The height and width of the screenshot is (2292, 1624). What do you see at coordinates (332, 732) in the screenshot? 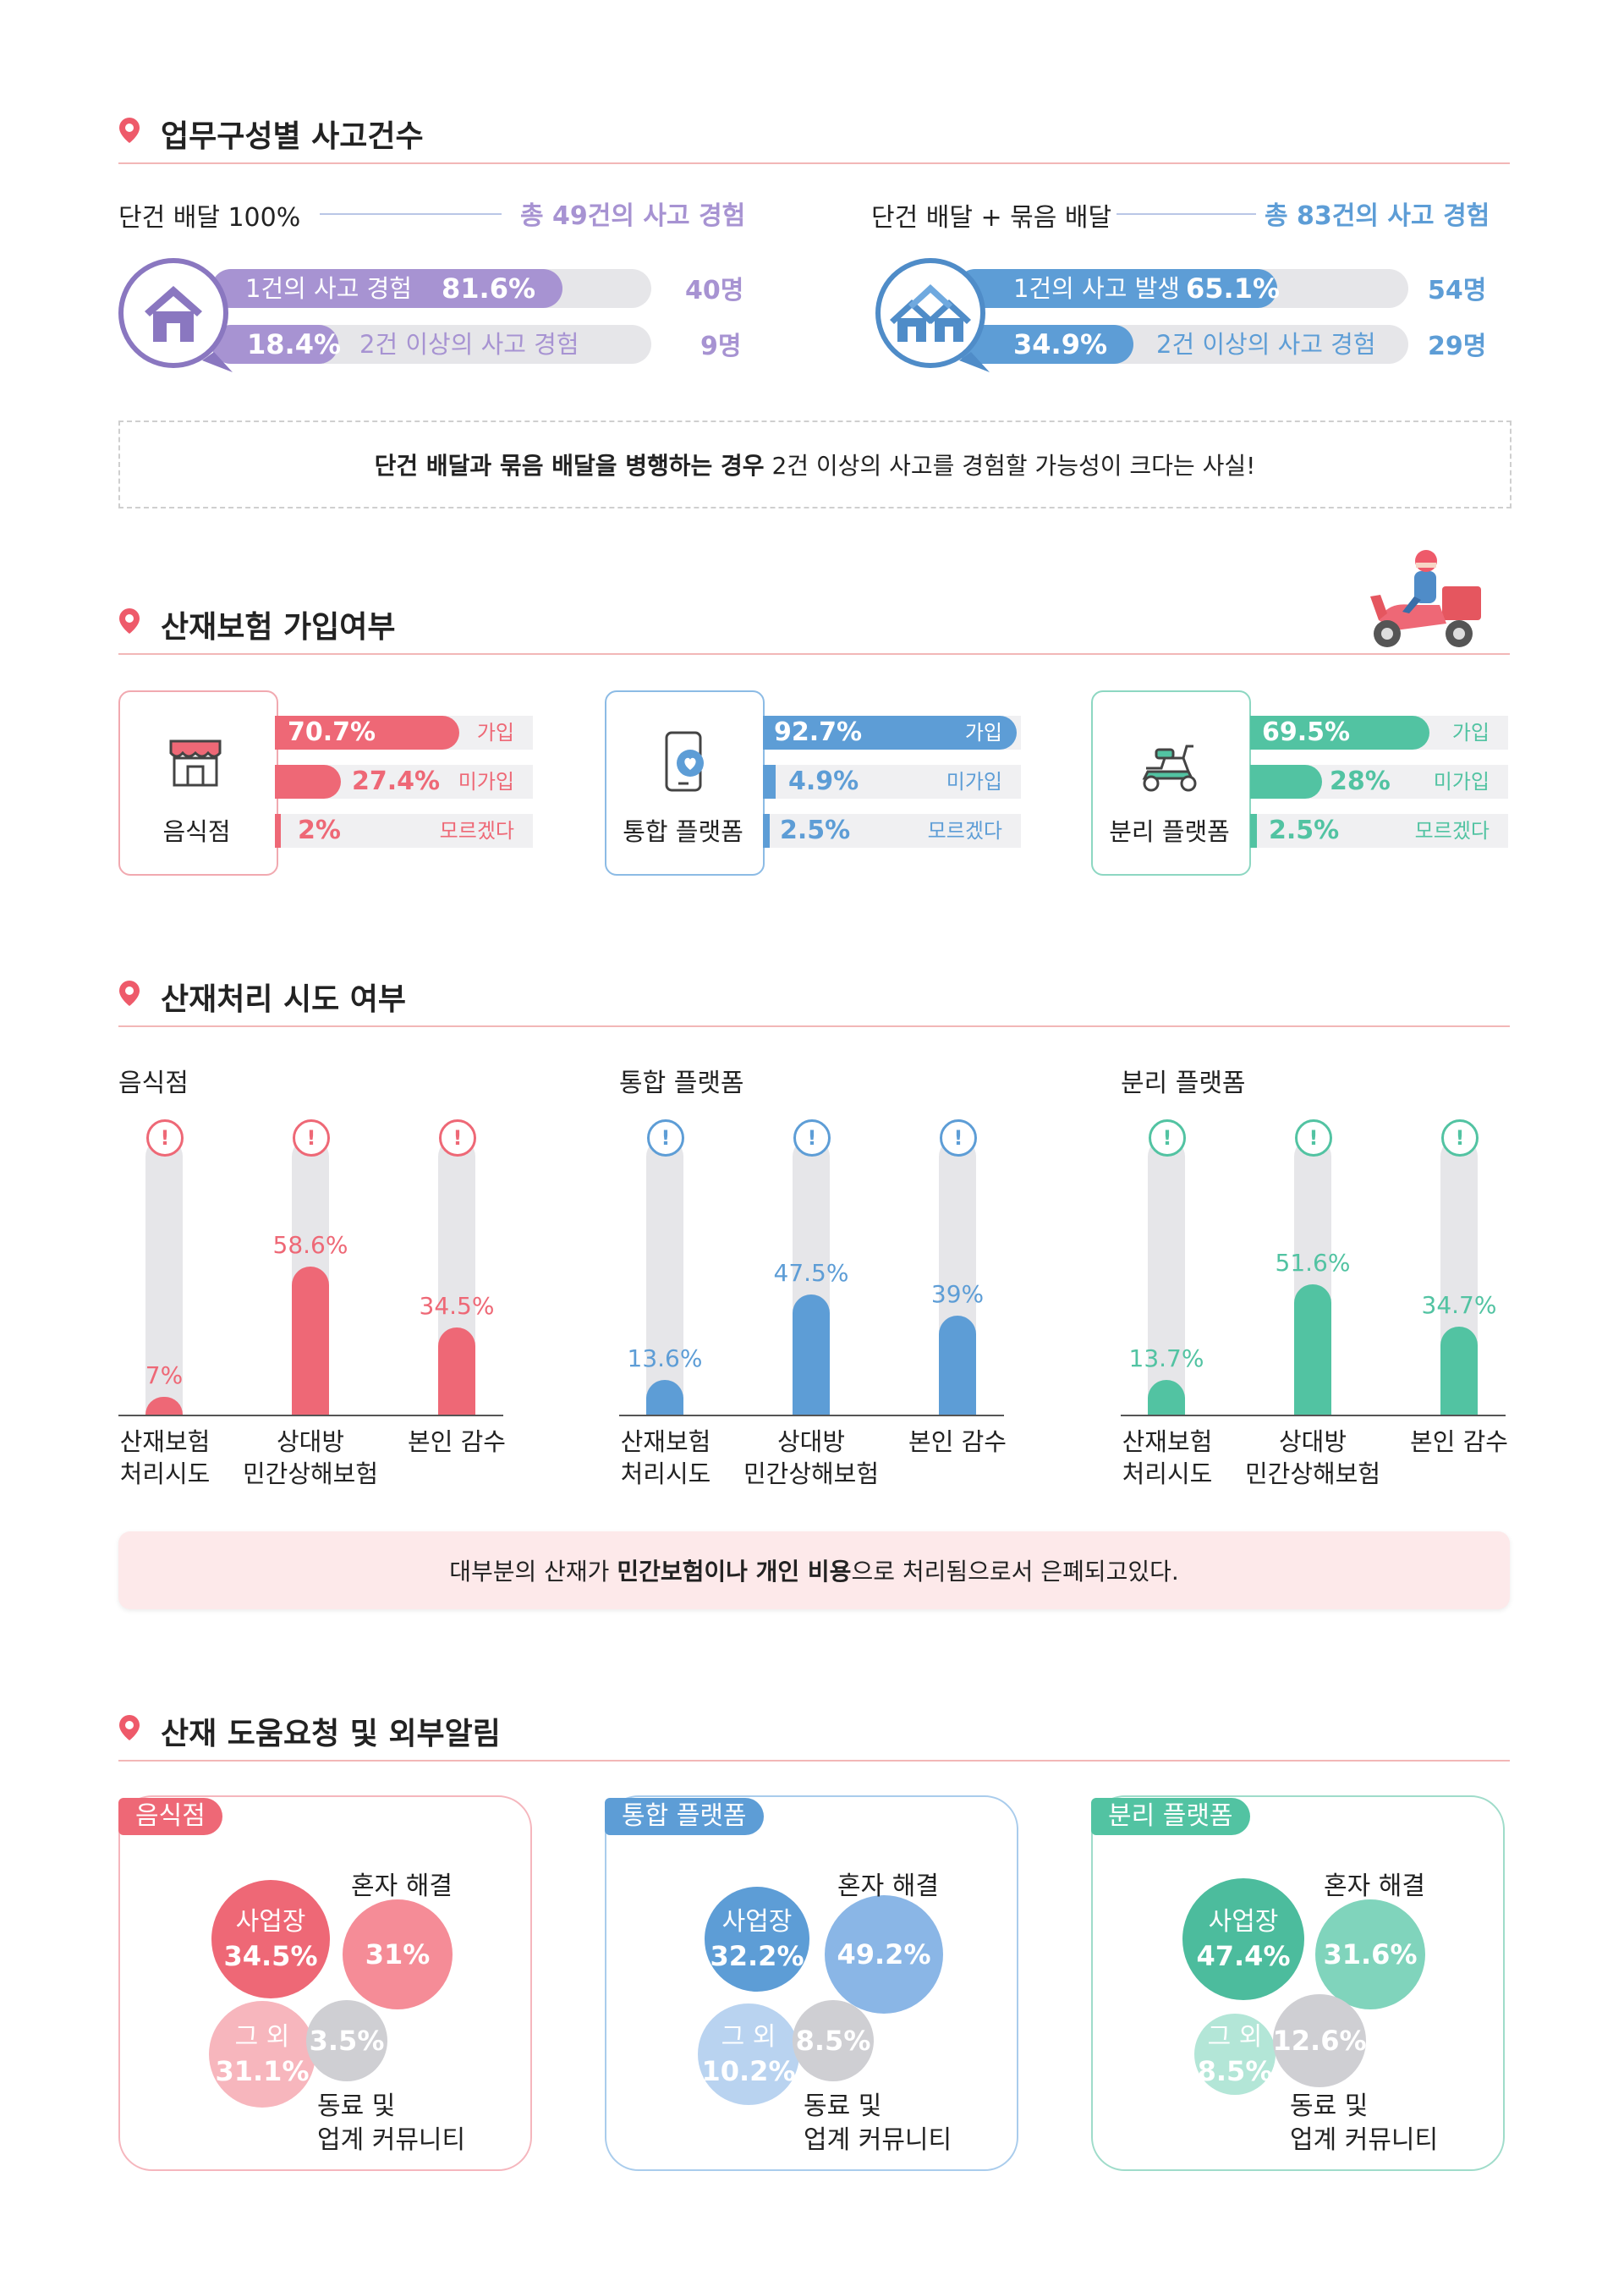
I see `bar-value: 70.7%` at bounding box center [332, 732].